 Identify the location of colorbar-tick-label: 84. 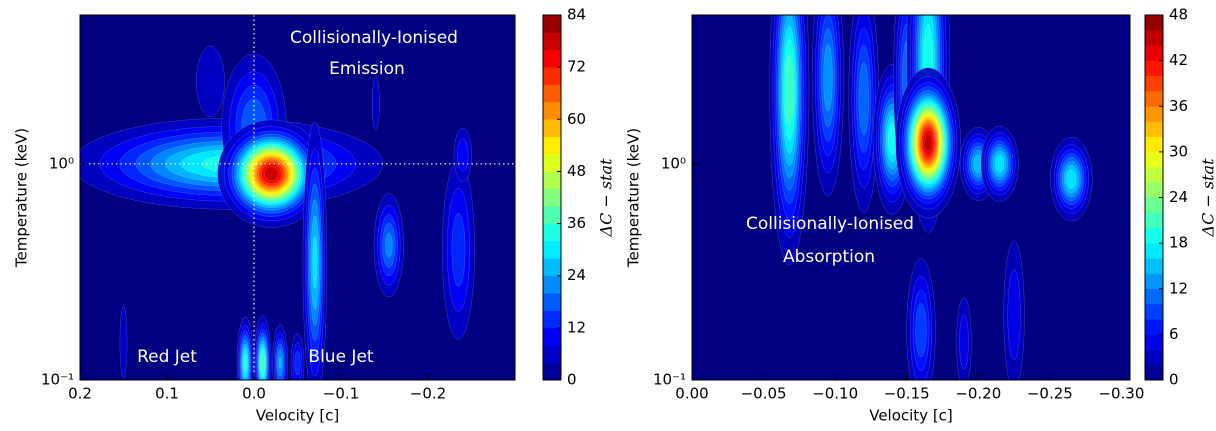
(576, 15).